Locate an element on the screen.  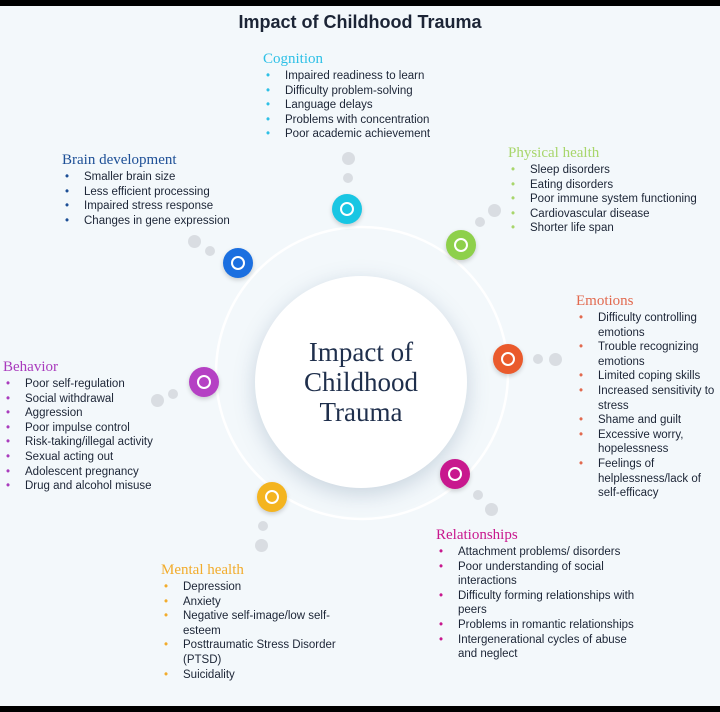
list-item: Poor self-regulation is located at coordinates (98, 384).